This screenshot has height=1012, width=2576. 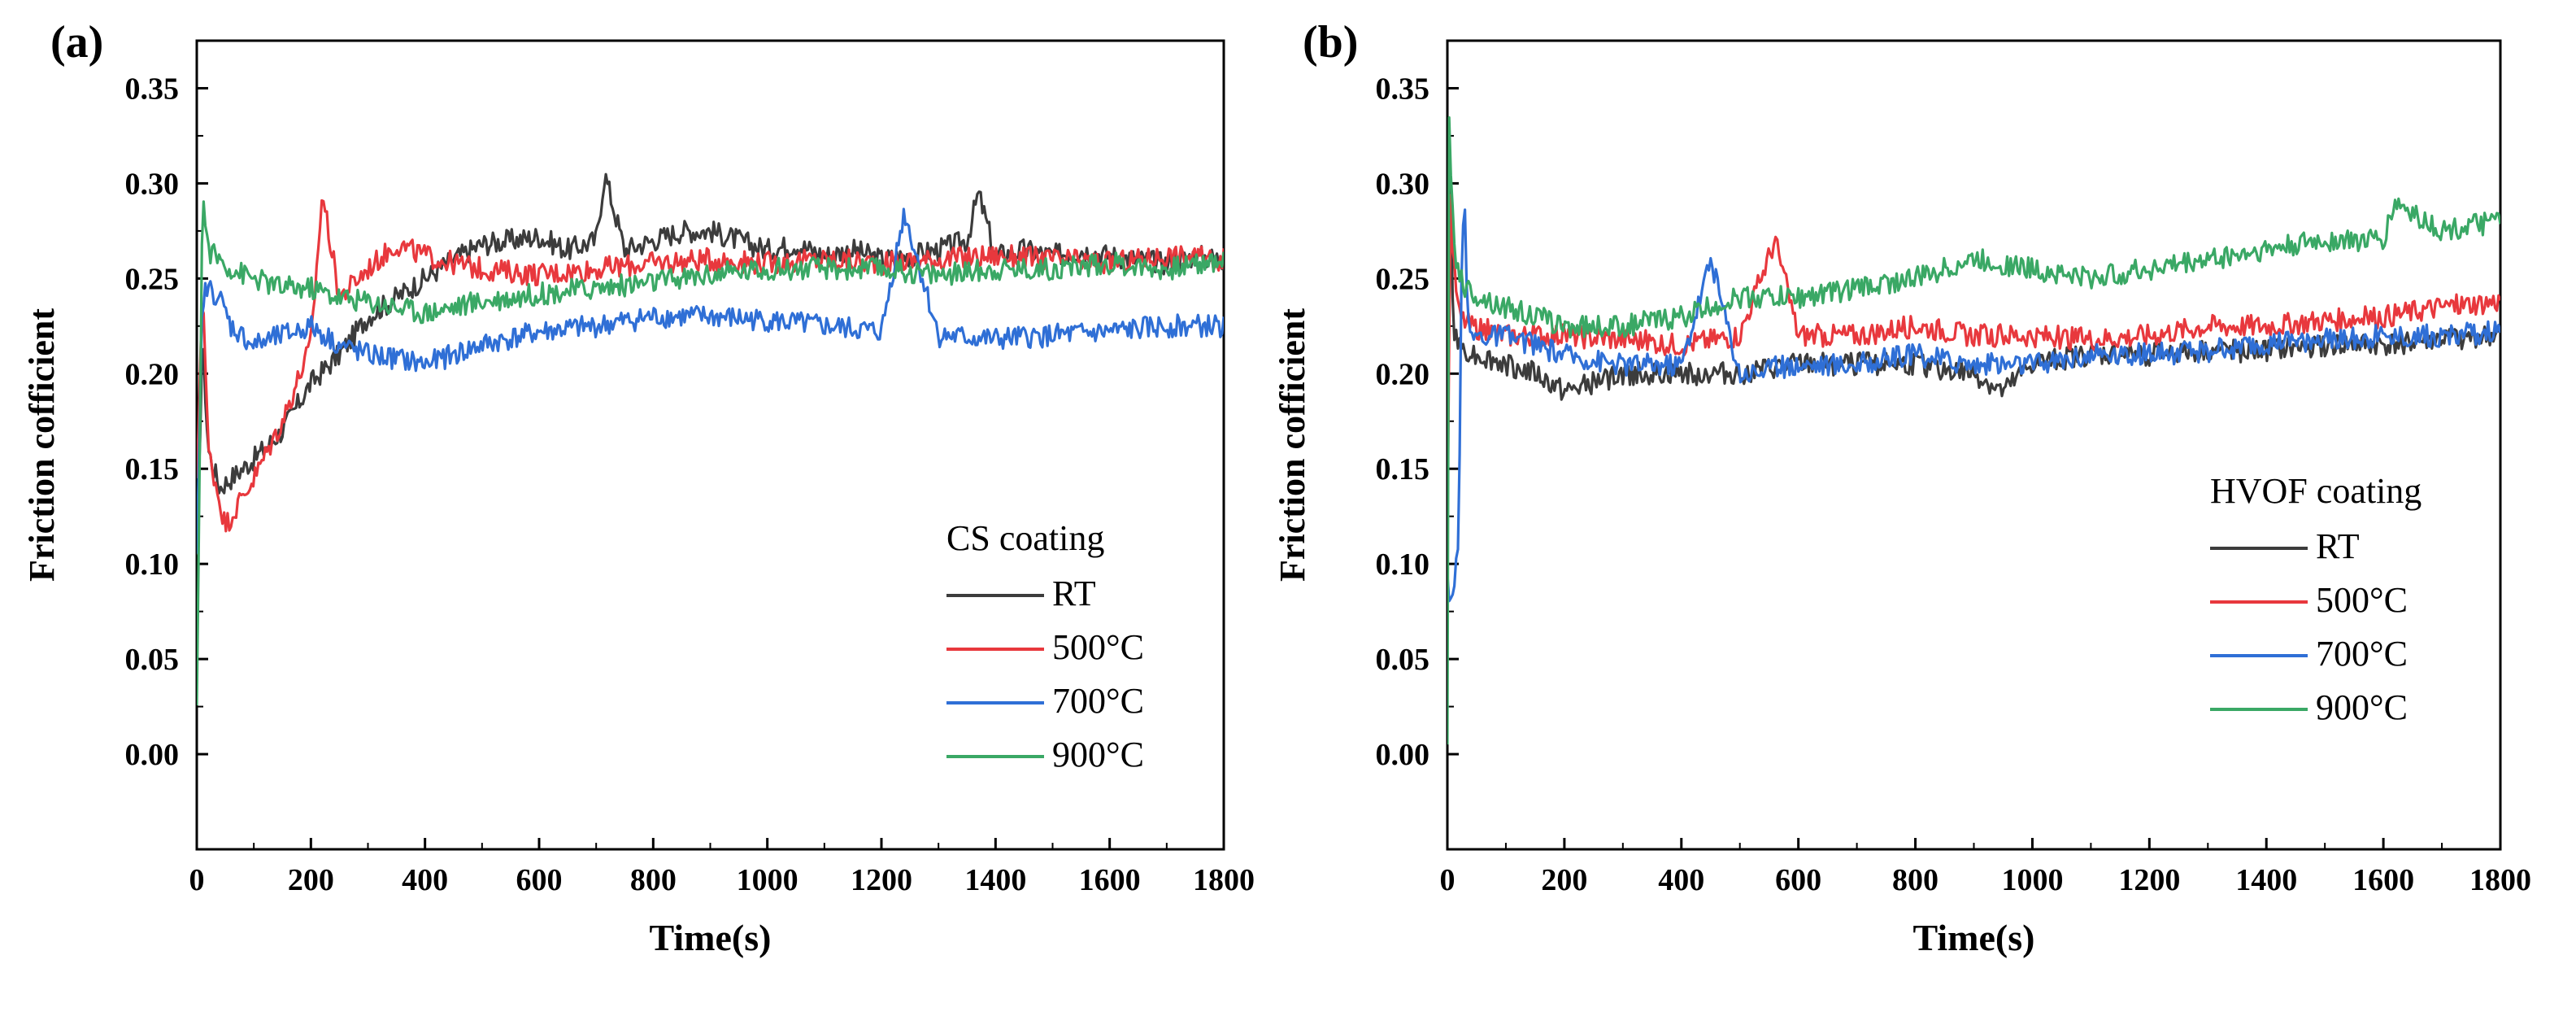 What do you see at coordinates (1330, 42) in the screenshot?
I see `panel-label: (b)` at bounding box center [1330, 42].